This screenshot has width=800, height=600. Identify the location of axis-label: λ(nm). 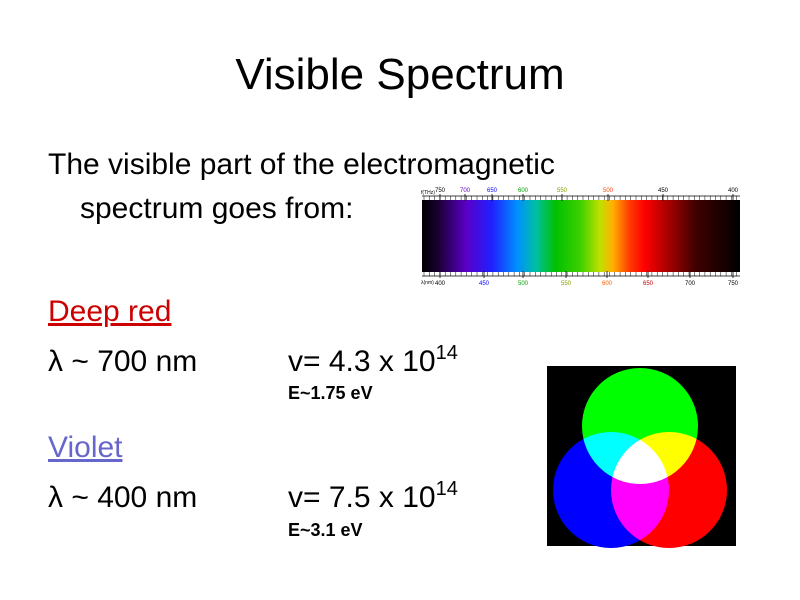
(427, 283).